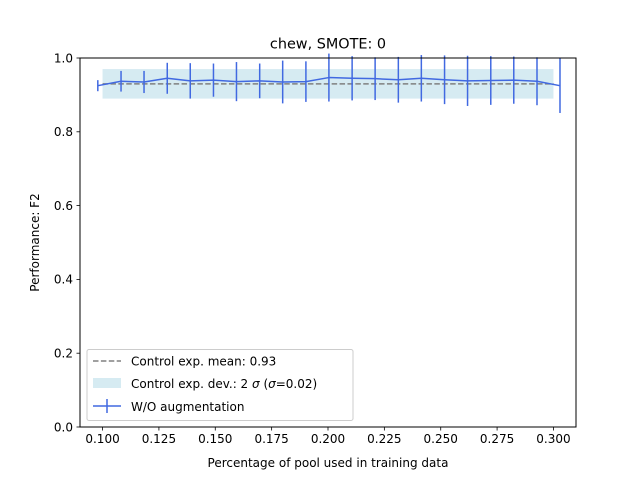  Describe the element at coordinates (102, 439) in the screenshot. I see `x-tick-label: 0.100` at that location.